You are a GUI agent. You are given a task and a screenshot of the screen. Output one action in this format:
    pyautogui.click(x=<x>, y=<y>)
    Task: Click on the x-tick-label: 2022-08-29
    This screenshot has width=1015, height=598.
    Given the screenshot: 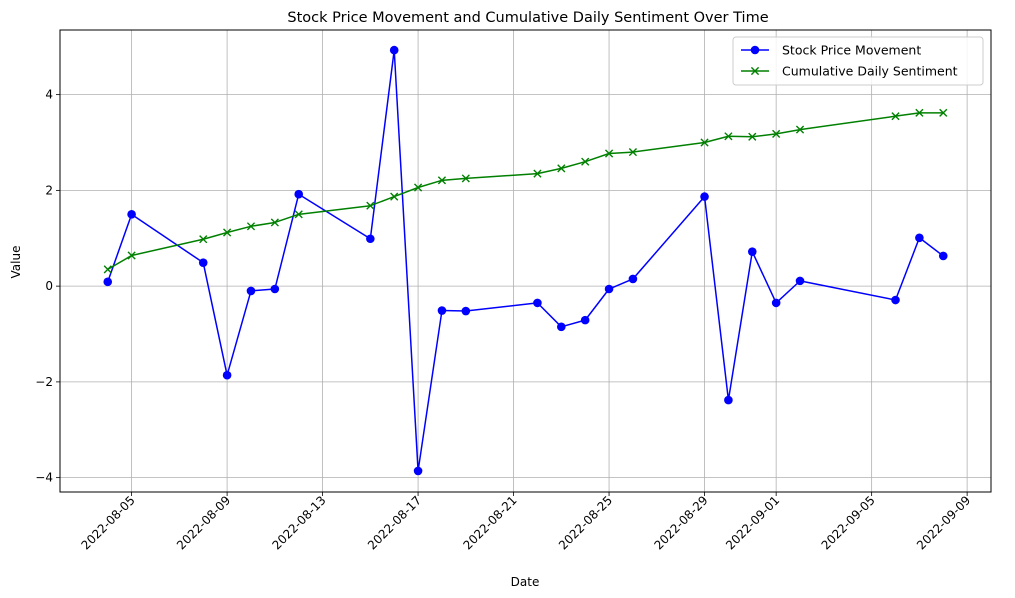 What is the action you would take?
    pyautogui.click(x=680, y=522)
    